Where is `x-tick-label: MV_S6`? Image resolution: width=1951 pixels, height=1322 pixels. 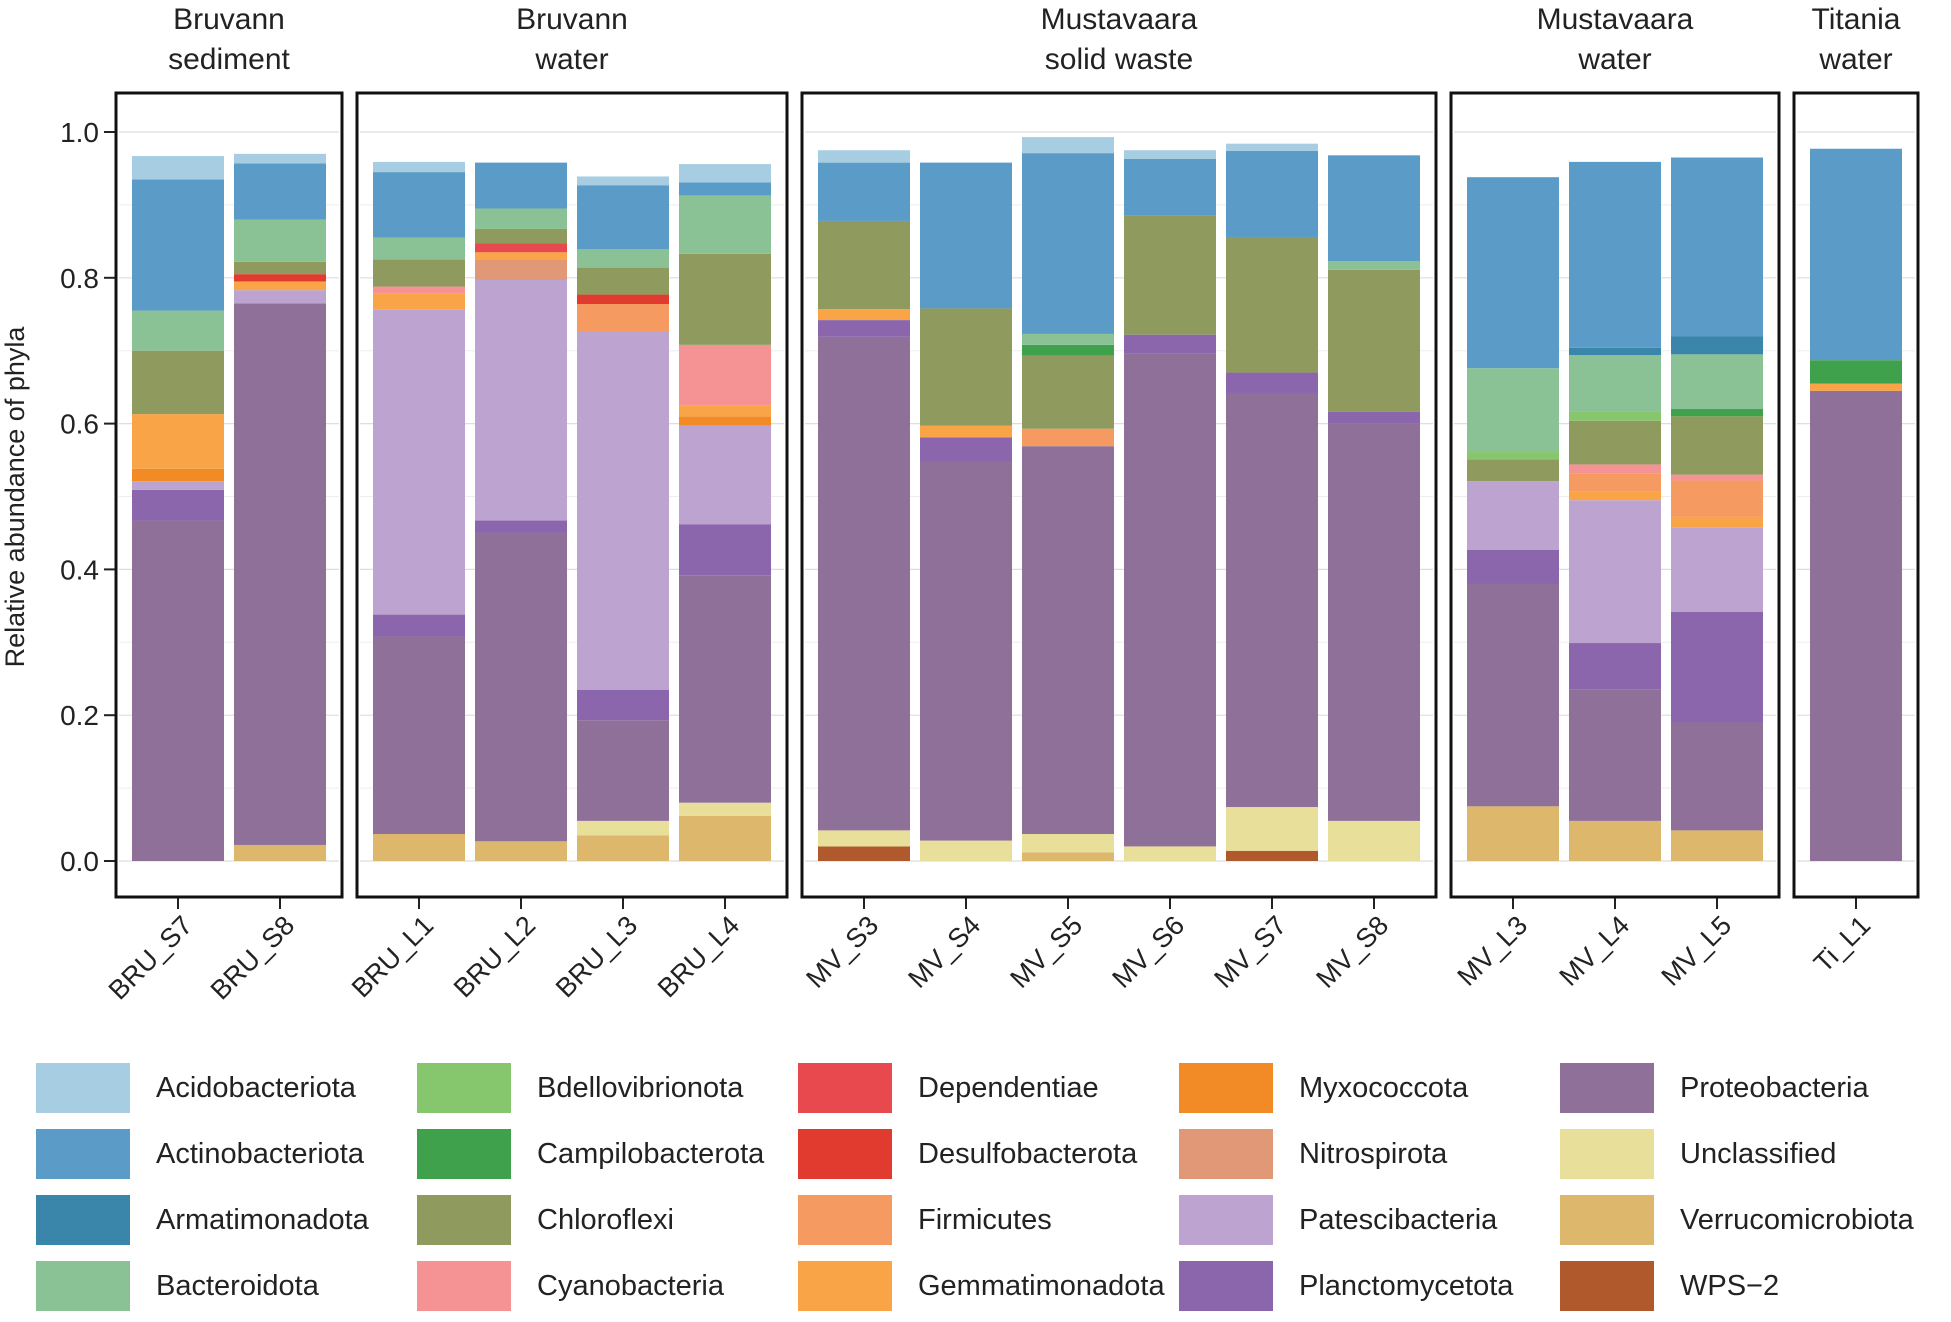
x-tick-label: MV_S6 is located at coordinates (1148, 952).